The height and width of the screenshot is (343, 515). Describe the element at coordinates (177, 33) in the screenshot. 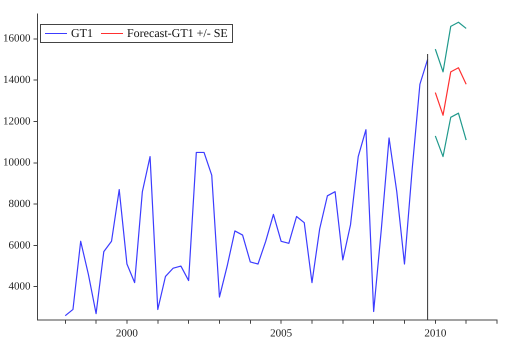

I see `legend-label: Forecast-GT1 +/- SE` at that location.